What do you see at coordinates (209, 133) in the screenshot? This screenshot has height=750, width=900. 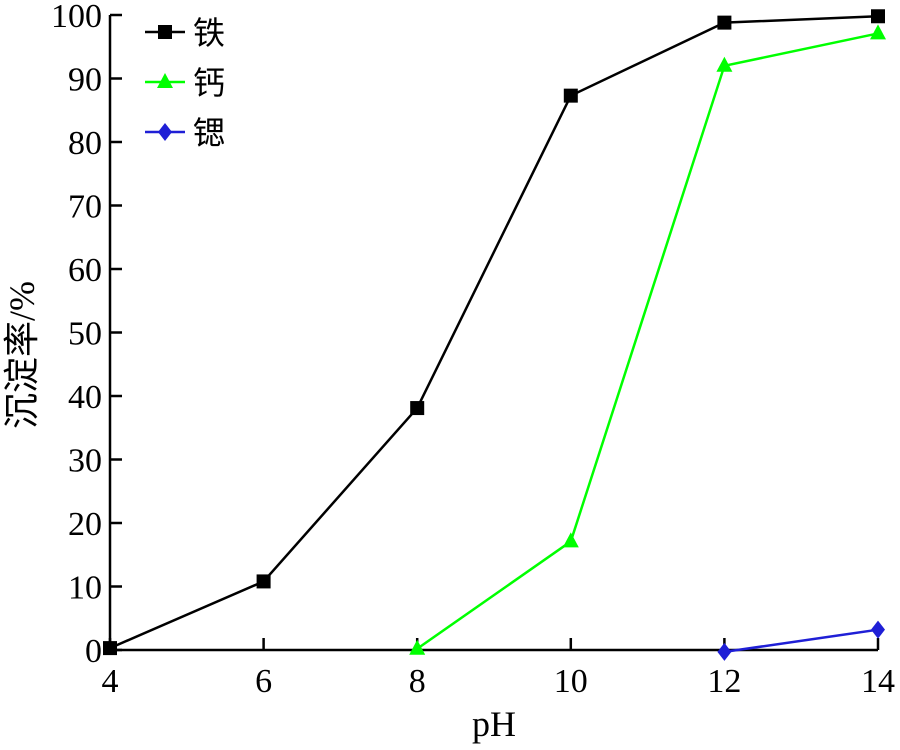 I see `legend-label-3: 锶` at bounding box center [209, 133].